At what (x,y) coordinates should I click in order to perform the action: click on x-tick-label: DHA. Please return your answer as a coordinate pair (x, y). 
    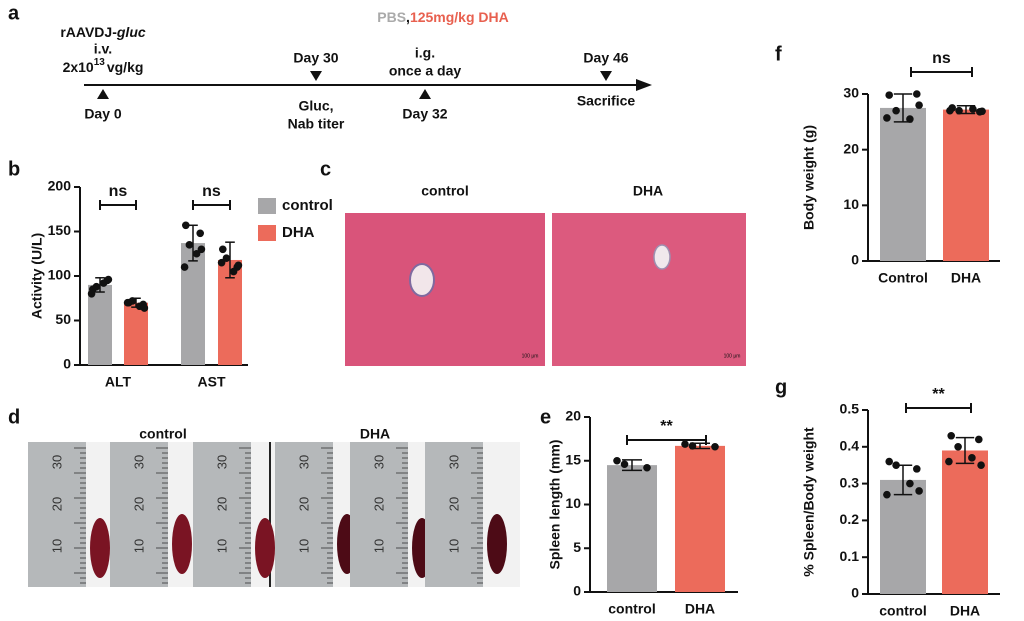
    Looking at the image, I should click on (966, 278).